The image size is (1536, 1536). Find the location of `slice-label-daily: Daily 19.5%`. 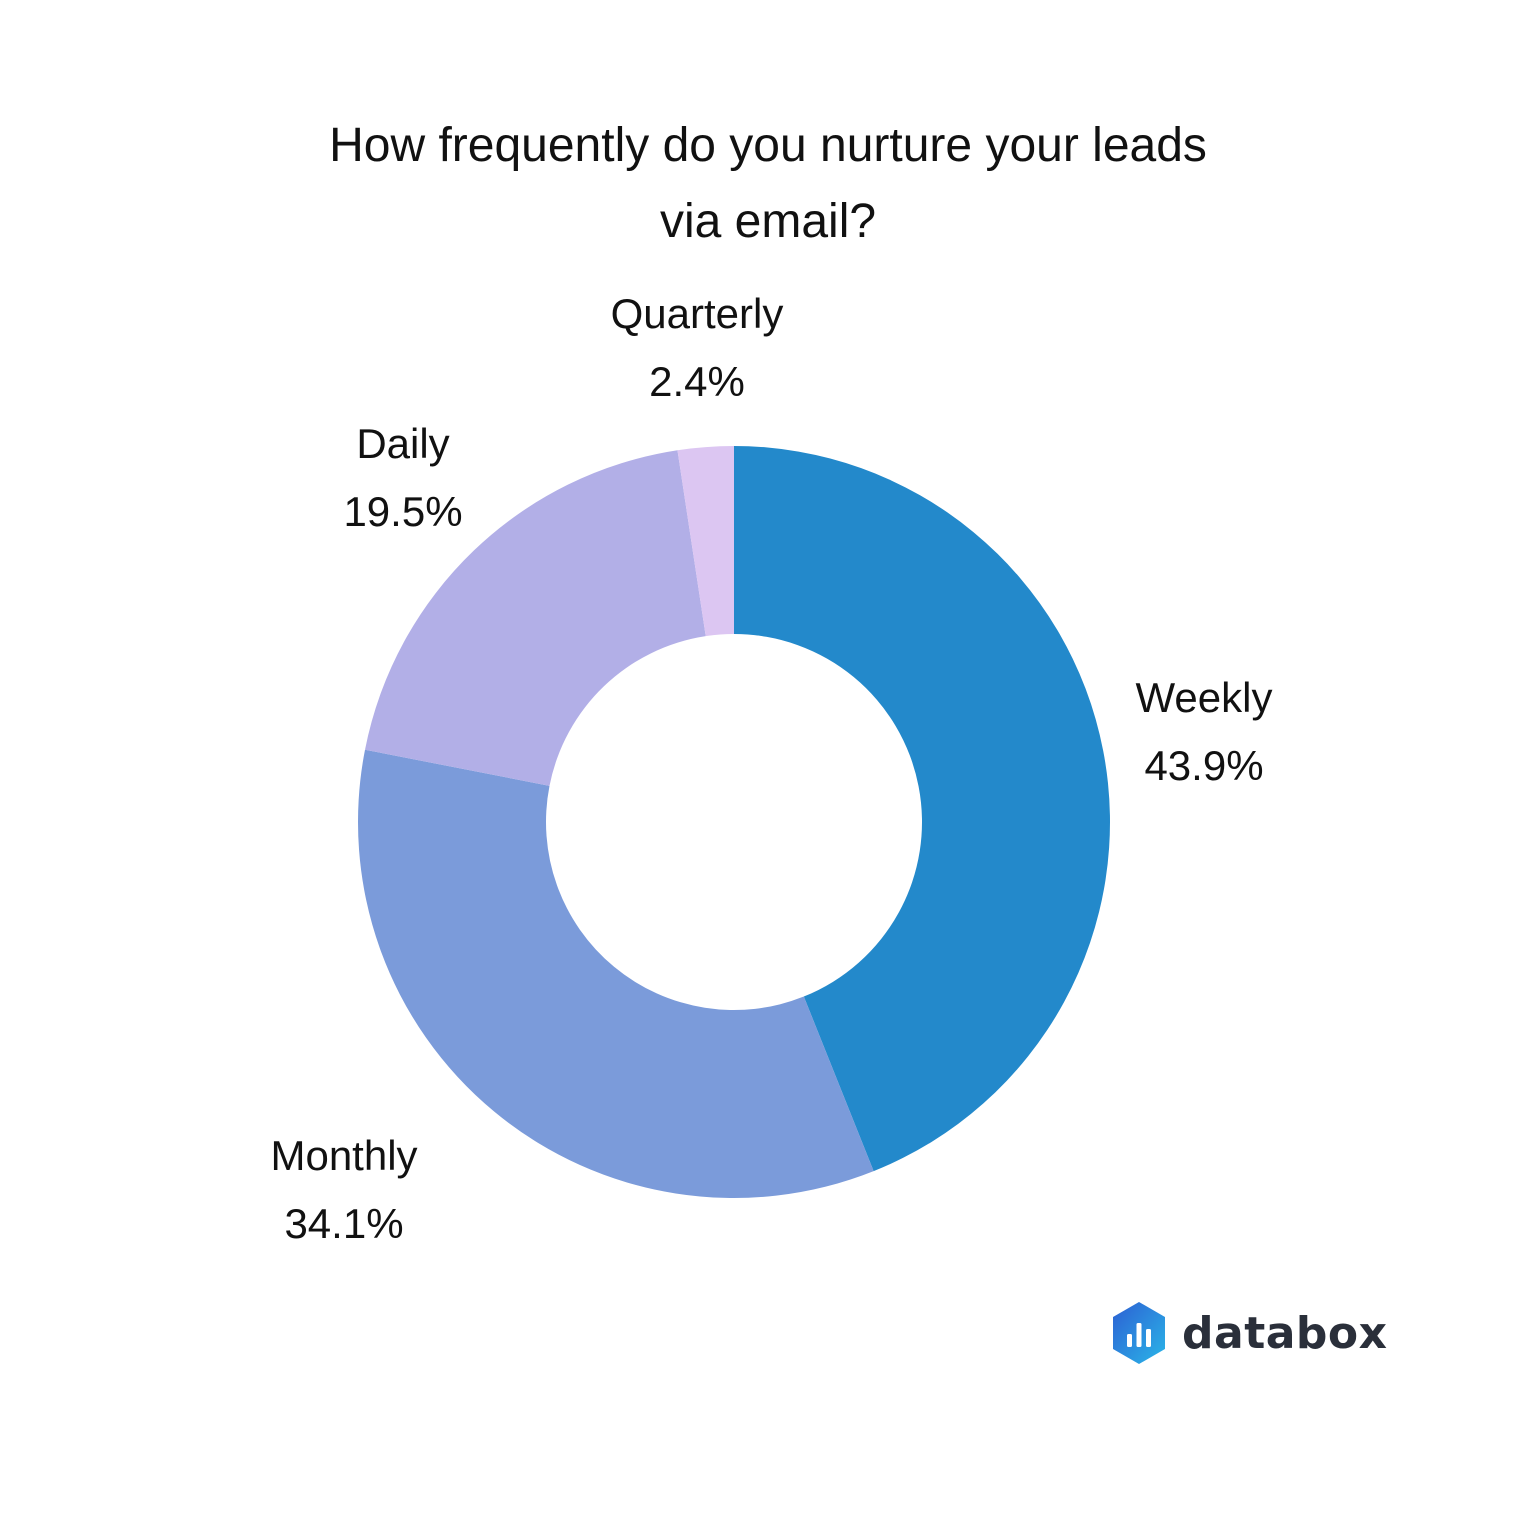

slice-label-daily: Daily 19.5% is located at coordinates (402, 478).